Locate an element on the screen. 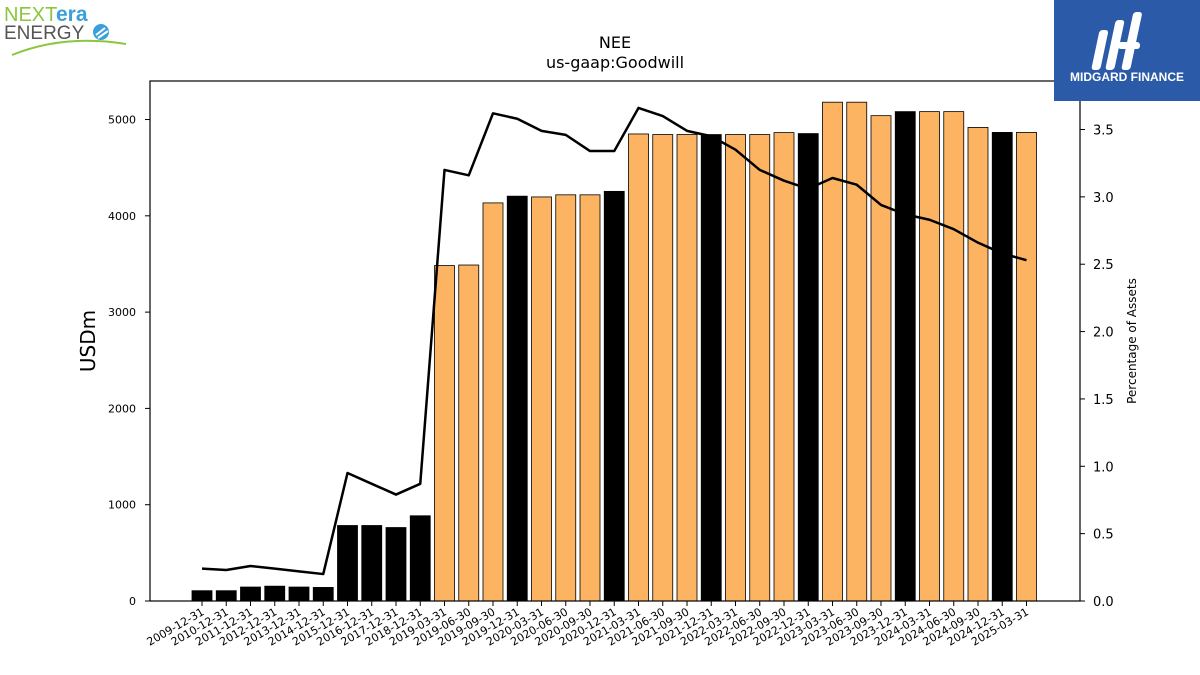  logo-text-next: NEXT is located at coordinates (30, 15).